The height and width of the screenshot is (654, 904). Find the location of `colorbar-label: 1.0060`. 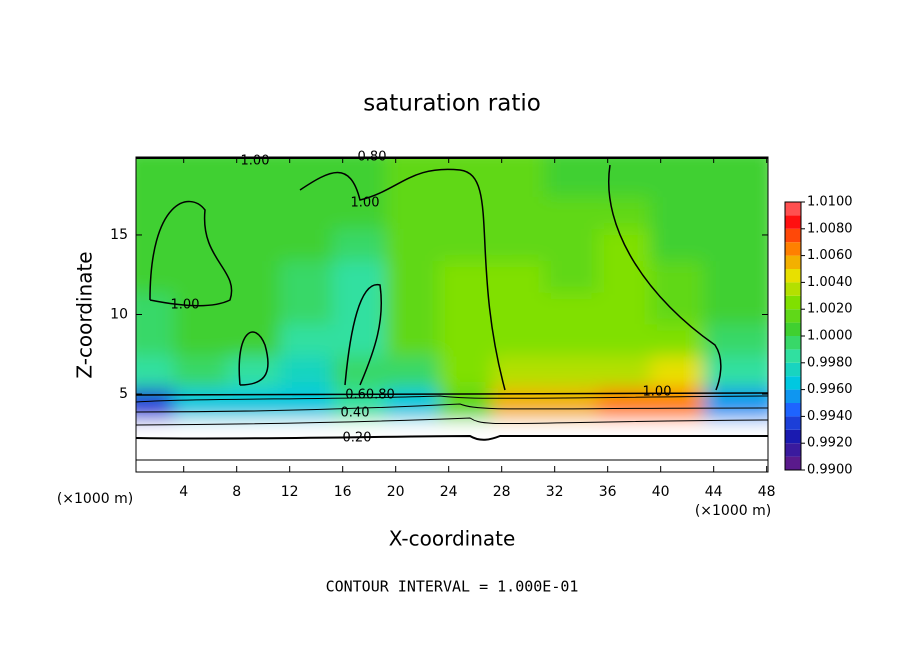

colorbar-label: 1.0060 is located at coordinates (830, 255).